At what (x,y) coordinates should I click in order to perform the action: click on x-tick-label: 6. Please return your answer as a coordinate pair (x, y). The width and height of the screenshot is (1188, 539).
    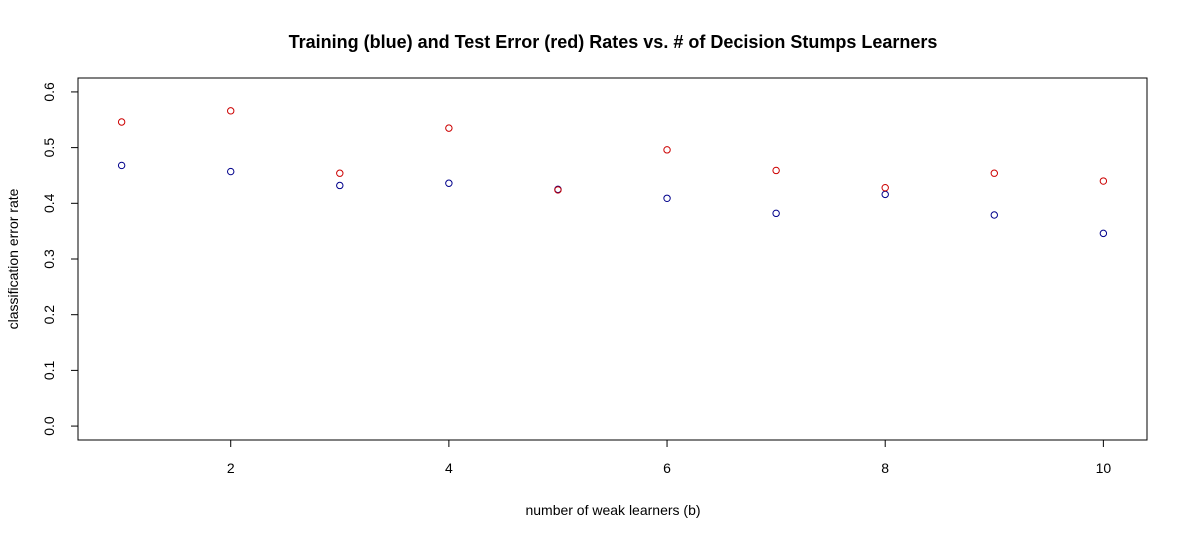
    Looking at the image, I should click on (667, 468).